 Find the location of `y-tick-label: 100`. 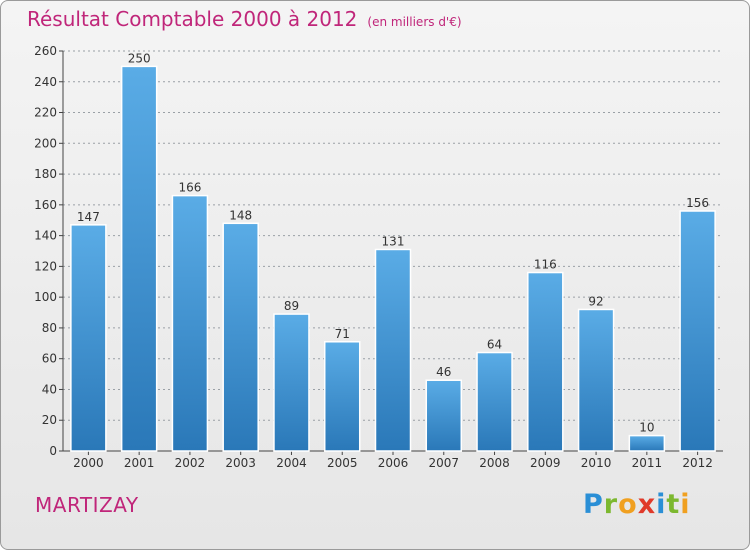

y-tick-label: 100 is located at coordinates (45, 297).